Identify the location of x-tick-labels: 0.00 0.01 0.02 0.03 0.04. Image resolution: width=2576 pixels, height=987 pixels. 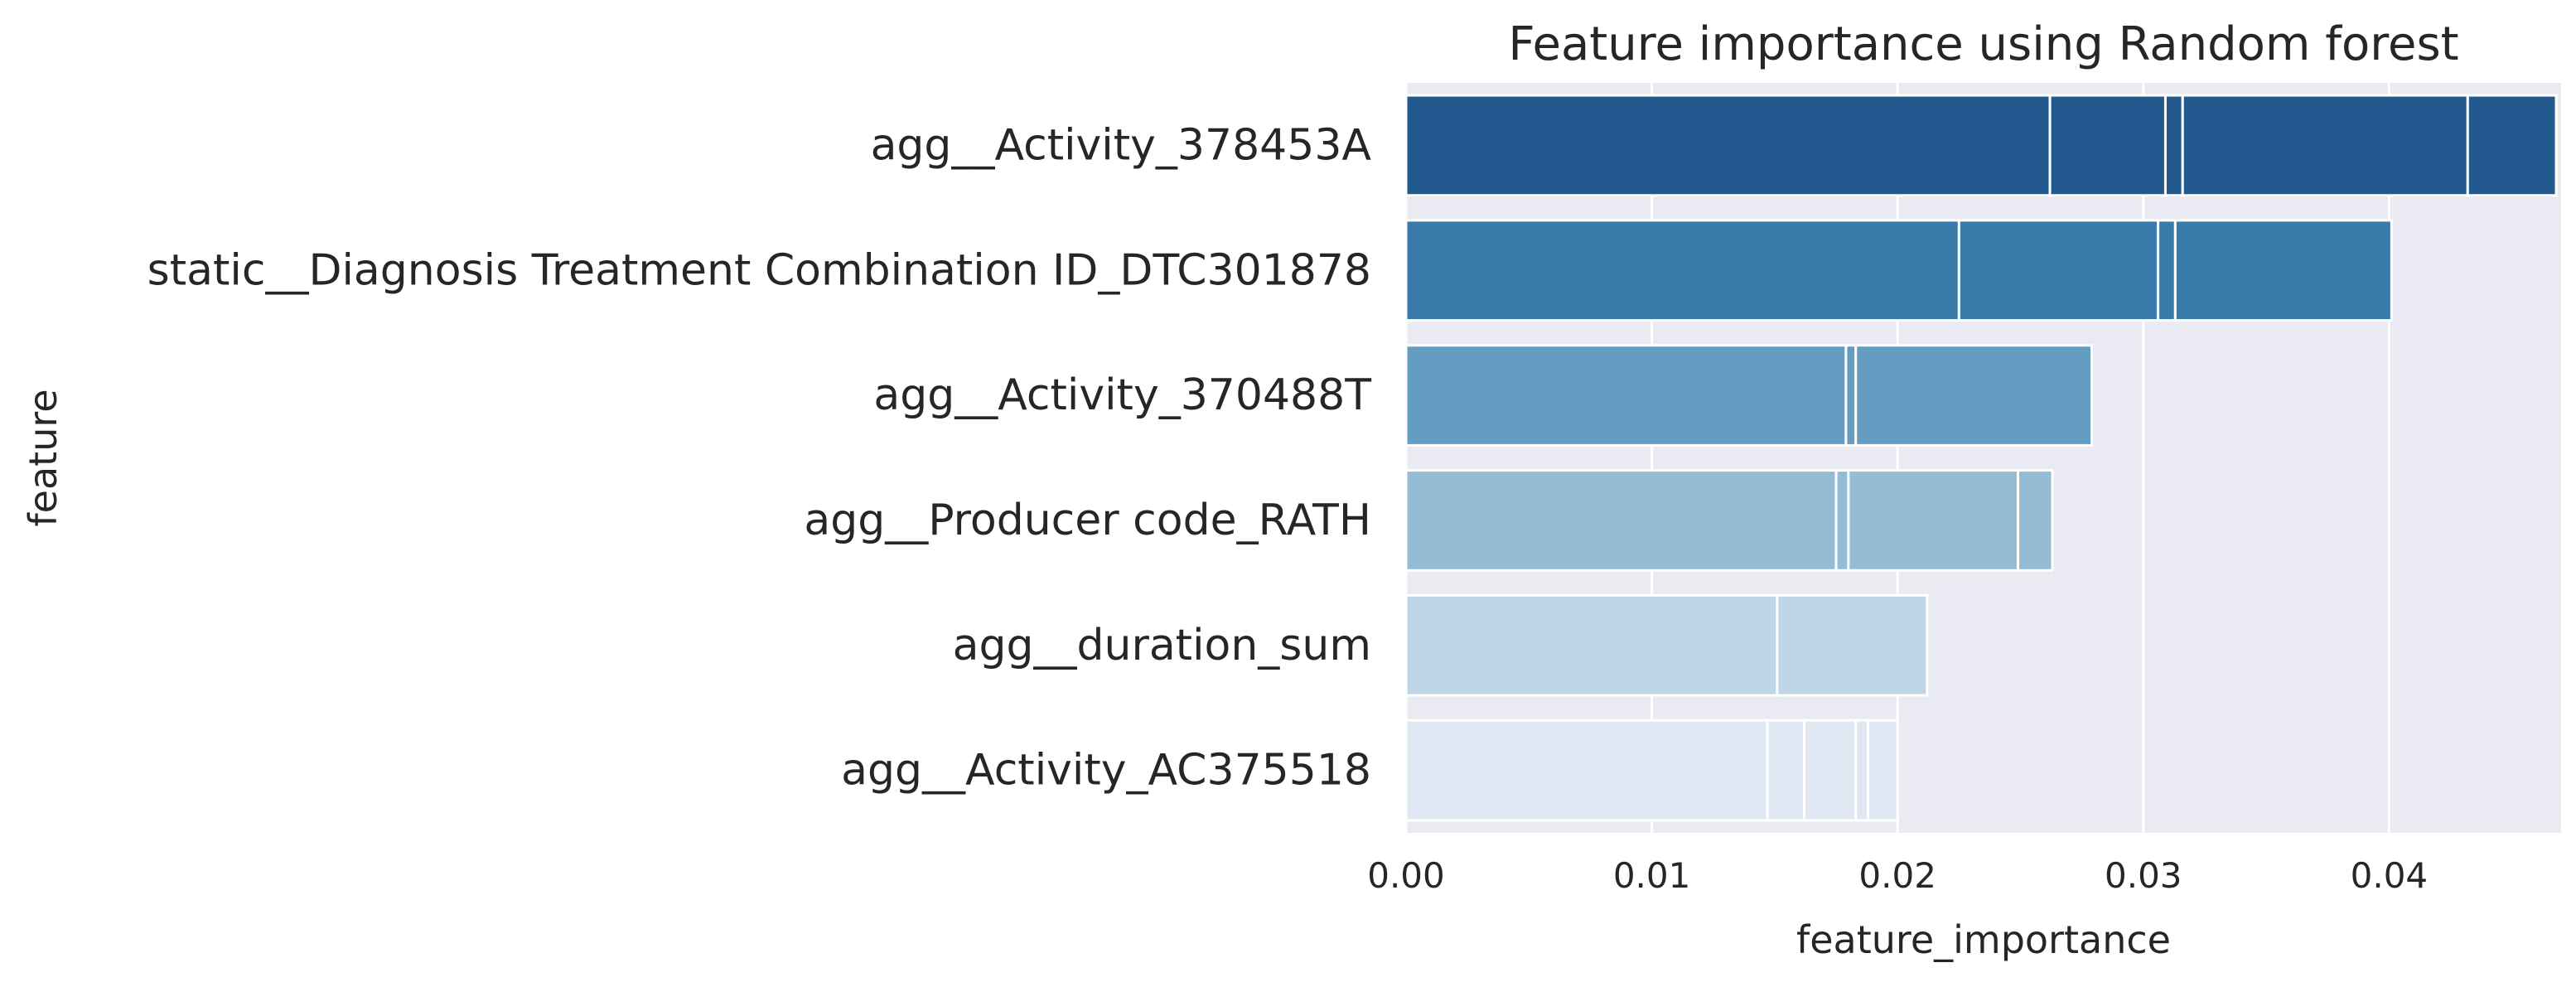
(1897, 875).